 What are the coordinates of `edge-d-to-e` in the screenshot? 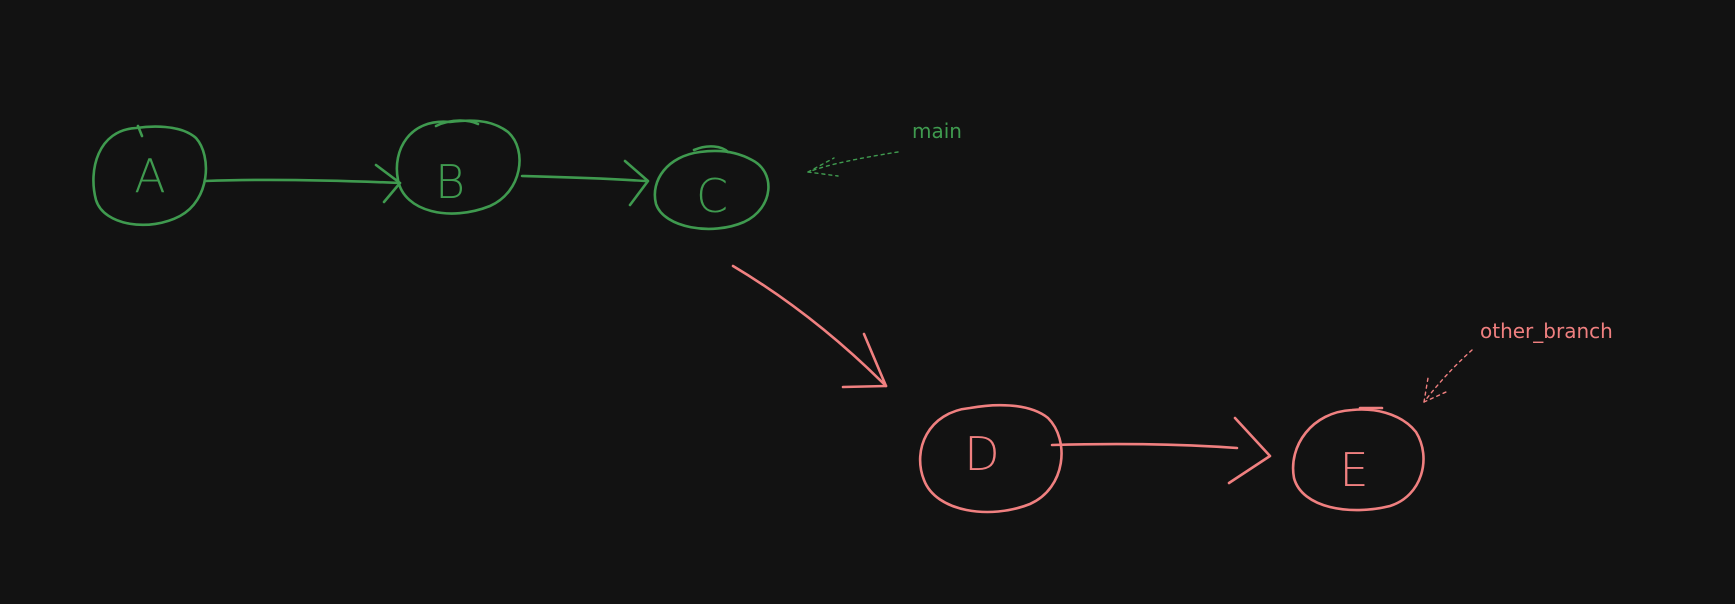 It's located at (1161, 450).